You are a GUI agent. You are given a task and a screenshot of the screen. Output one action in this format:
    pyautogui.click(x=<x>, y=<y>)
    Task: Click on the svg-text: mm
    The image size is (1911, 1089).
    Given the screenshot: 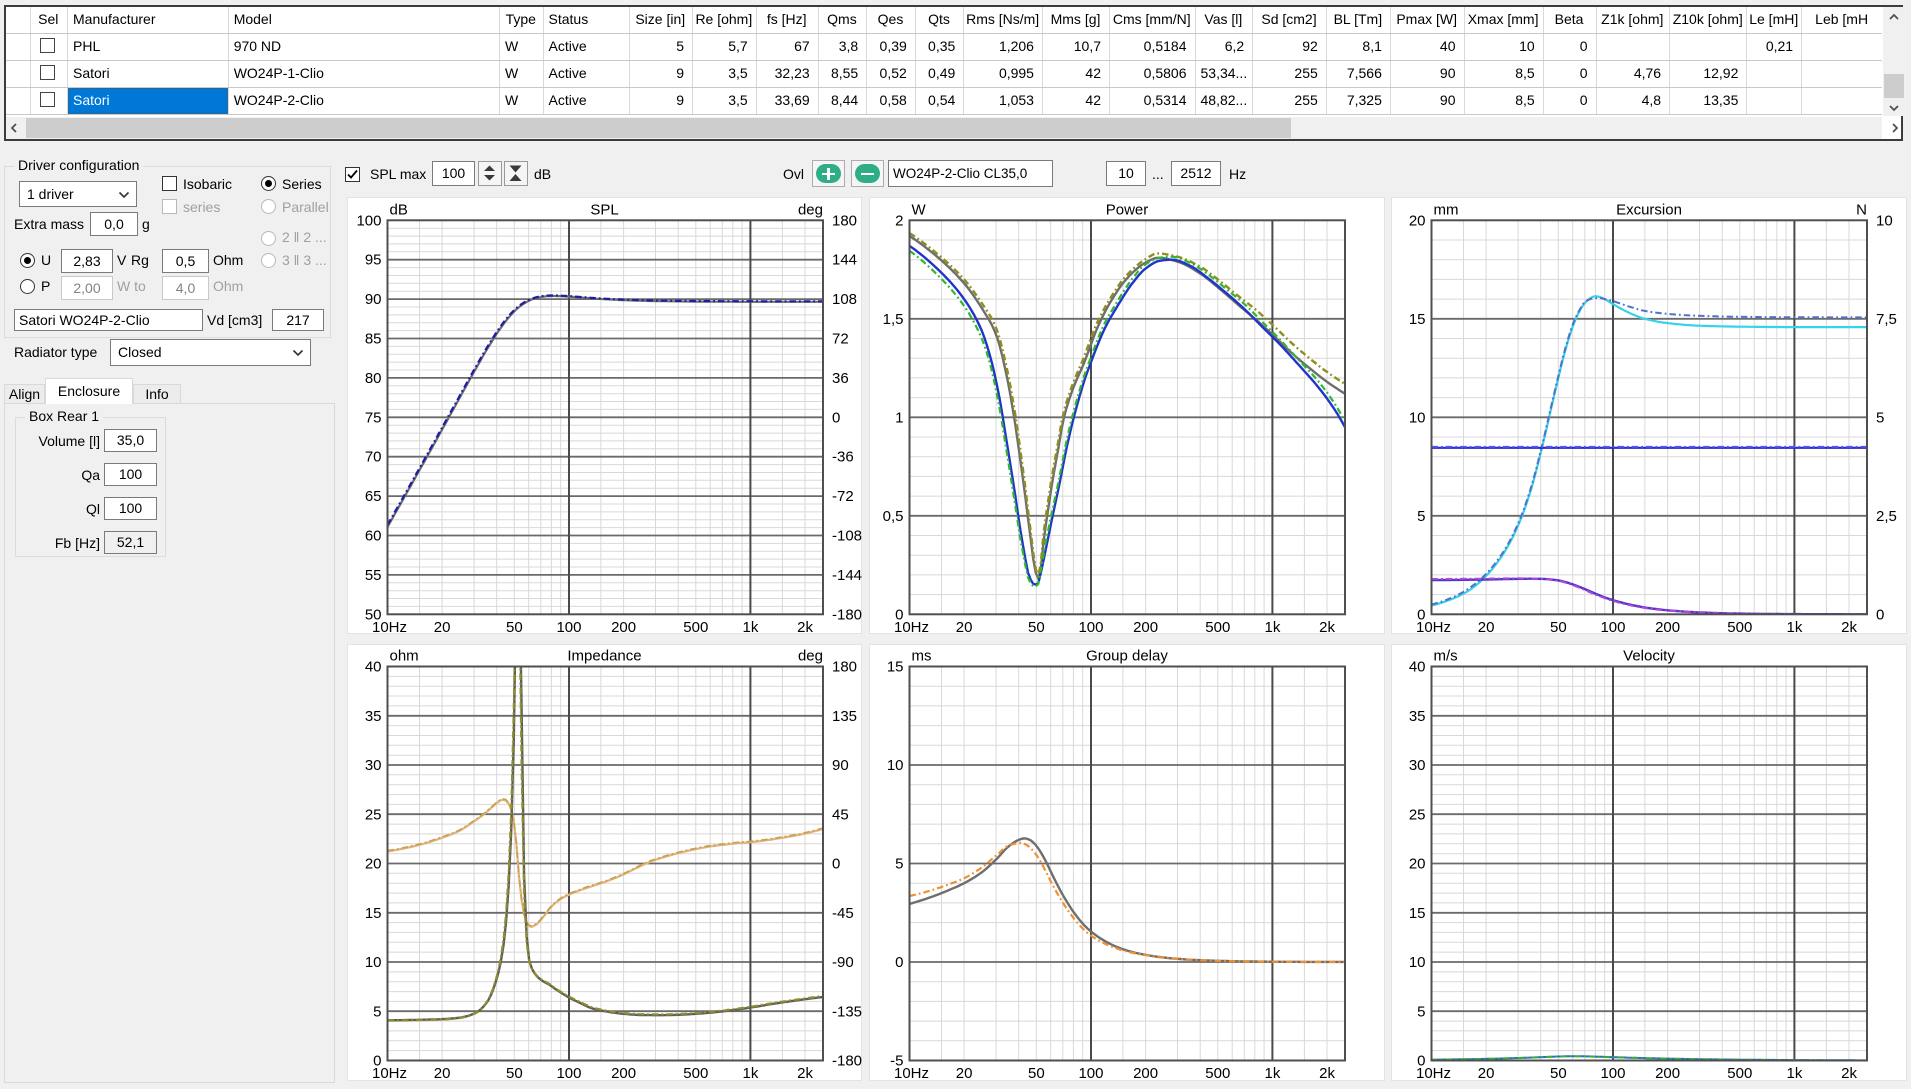 What is the action you would take?
    pyautogui.click(x=1446, y=209)
    